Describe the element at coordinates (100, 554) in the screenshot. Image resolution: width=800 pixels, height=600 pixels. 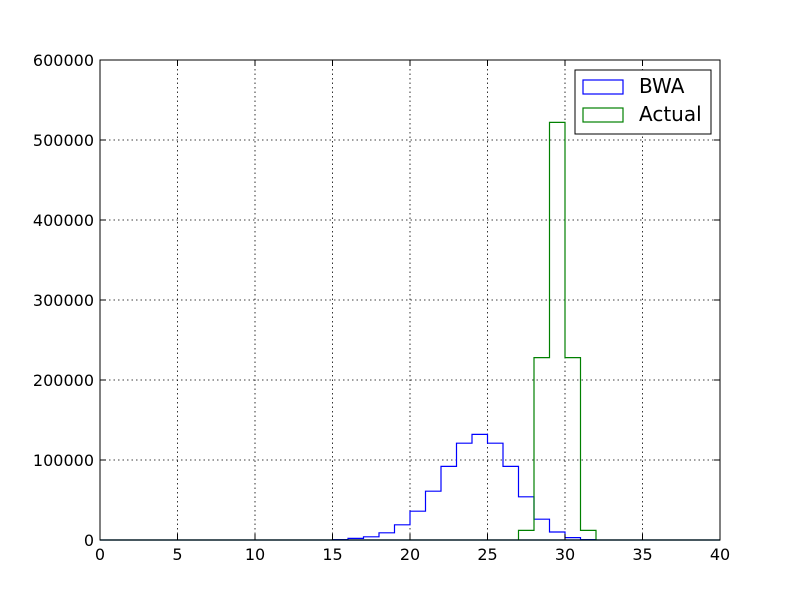
I see `x-tick-label: 0` at that location.